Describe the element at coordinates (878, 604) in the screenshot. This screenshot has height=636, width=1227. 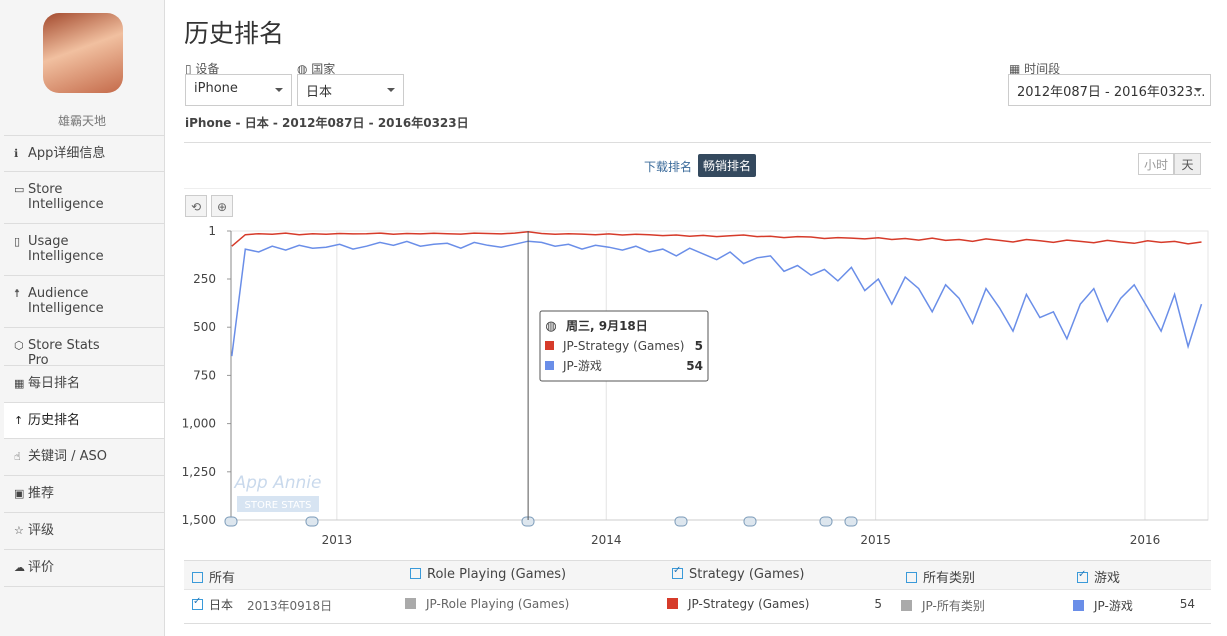
I see `cell-value: 5` at that location.